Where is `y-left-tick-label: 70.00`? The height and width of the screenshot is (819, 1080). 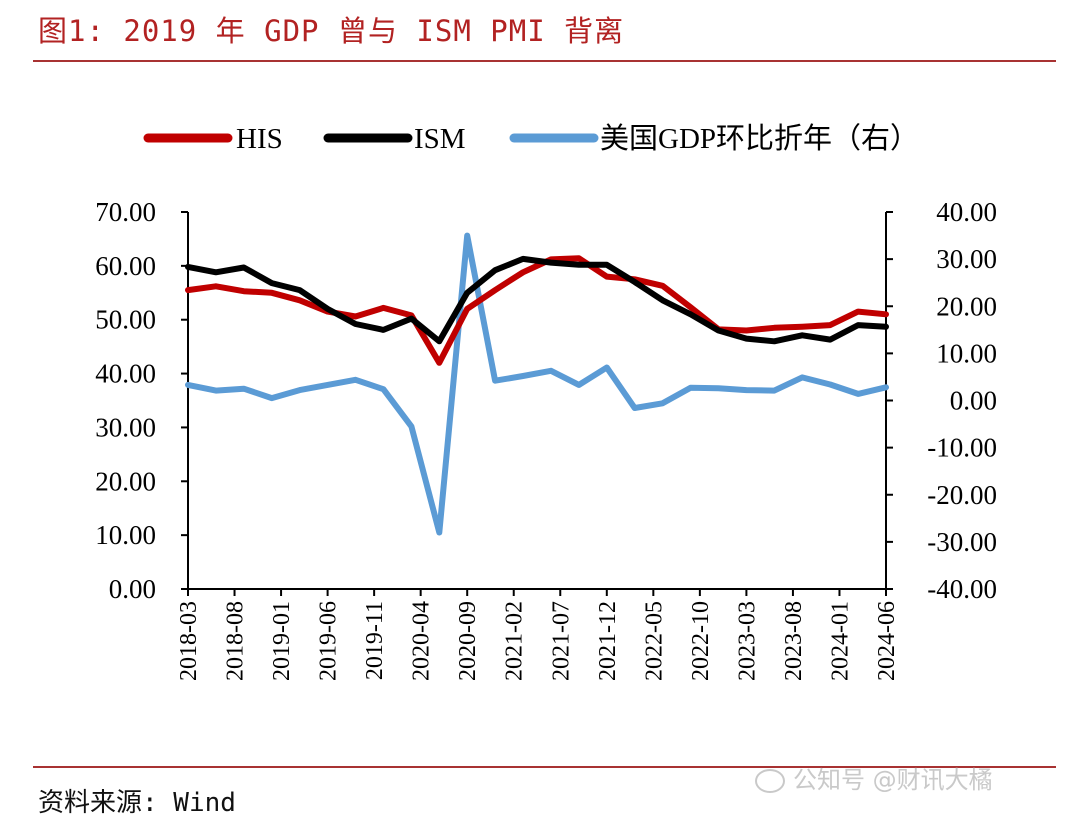
y-left-tick-label: 70.00 is located at coordinates (125, 212).